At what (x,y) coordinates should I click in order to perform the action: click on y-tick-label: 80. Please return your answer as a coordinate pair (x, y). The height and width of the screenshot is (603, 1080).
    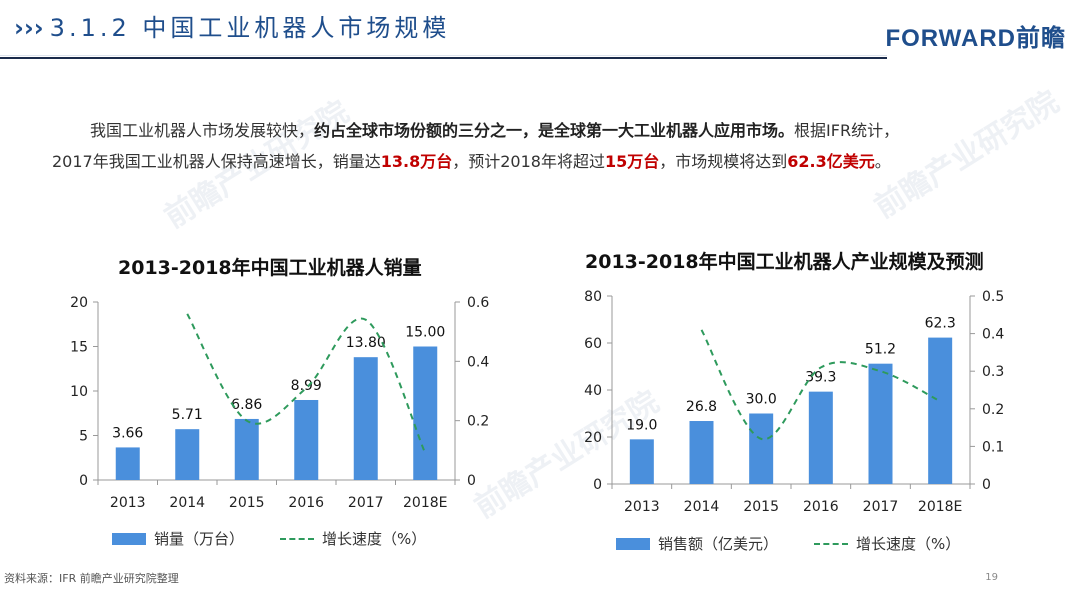
    Looking at the image, I should click on (593, 297).